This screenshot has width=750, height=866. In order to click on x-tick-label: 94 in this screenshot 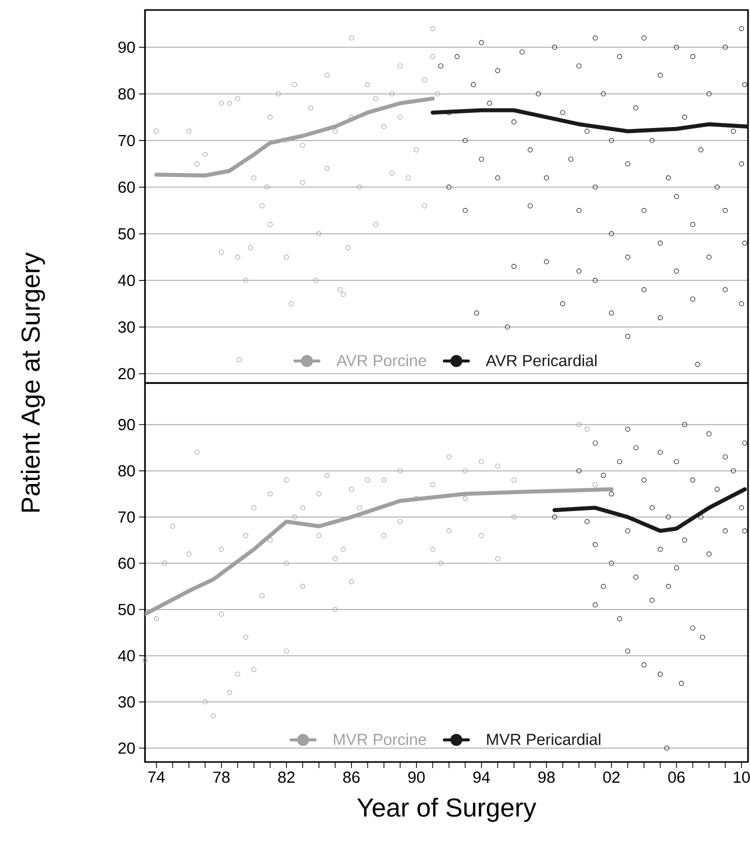, I will do `click(481, 777)`.